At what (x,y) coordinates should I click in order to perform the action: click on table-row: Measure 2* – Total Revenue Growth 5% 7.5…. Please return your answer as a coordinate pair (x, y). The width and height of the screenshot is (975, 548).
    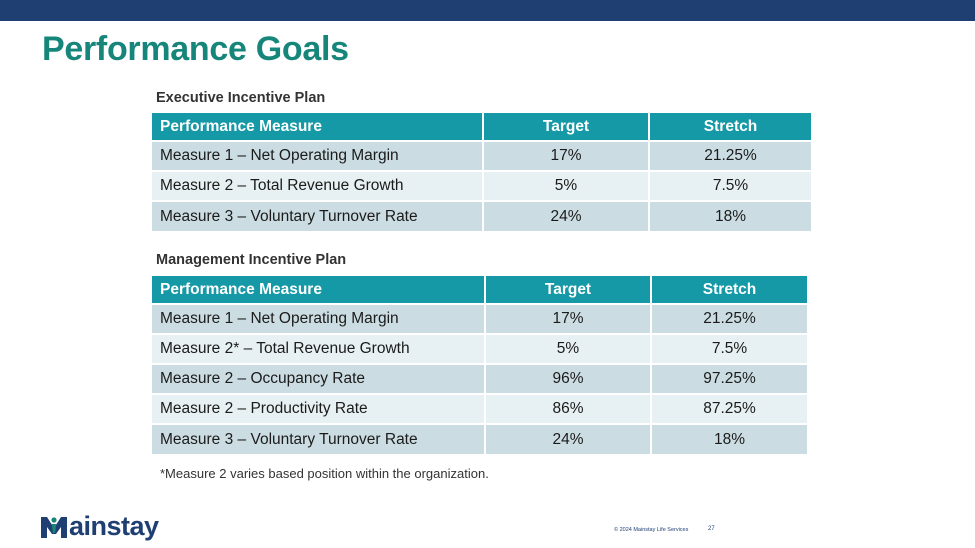
    Looking at the image, I should click on (479, 348).